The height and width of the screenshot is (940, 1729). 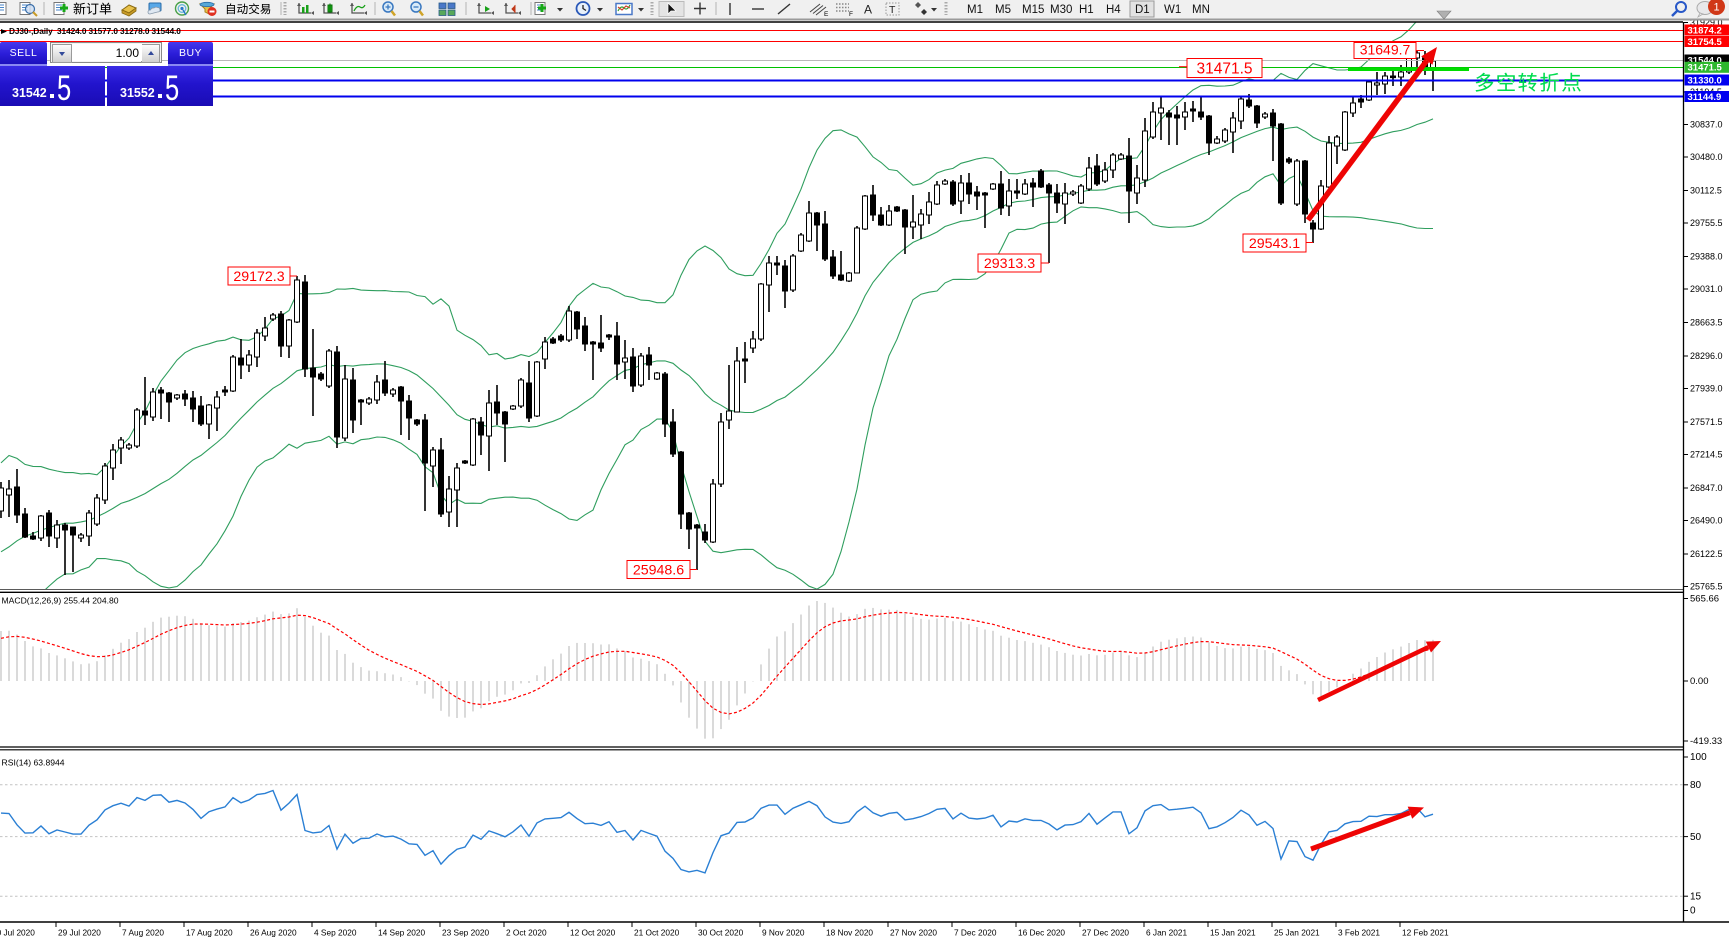 I want to click on svg-text: 0, so click(x=1693, y=911).